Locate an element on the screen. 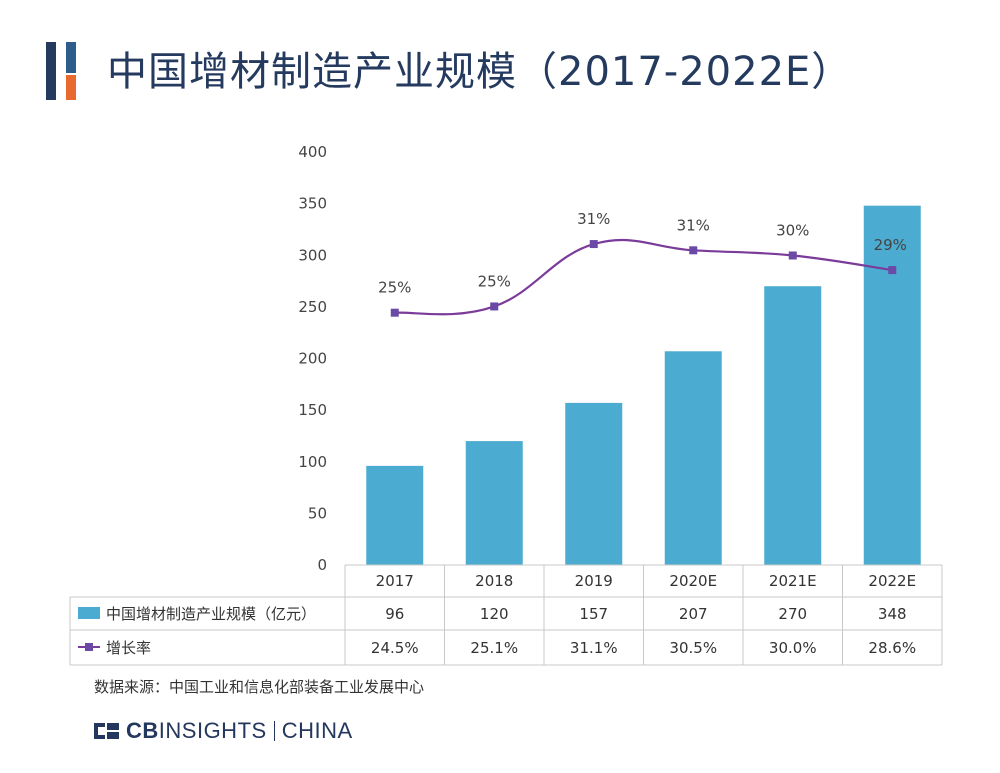 The width and height of the screenshot is (1000, 773). growth-rate-data-label: 29% is located at coordinates (890, 245).